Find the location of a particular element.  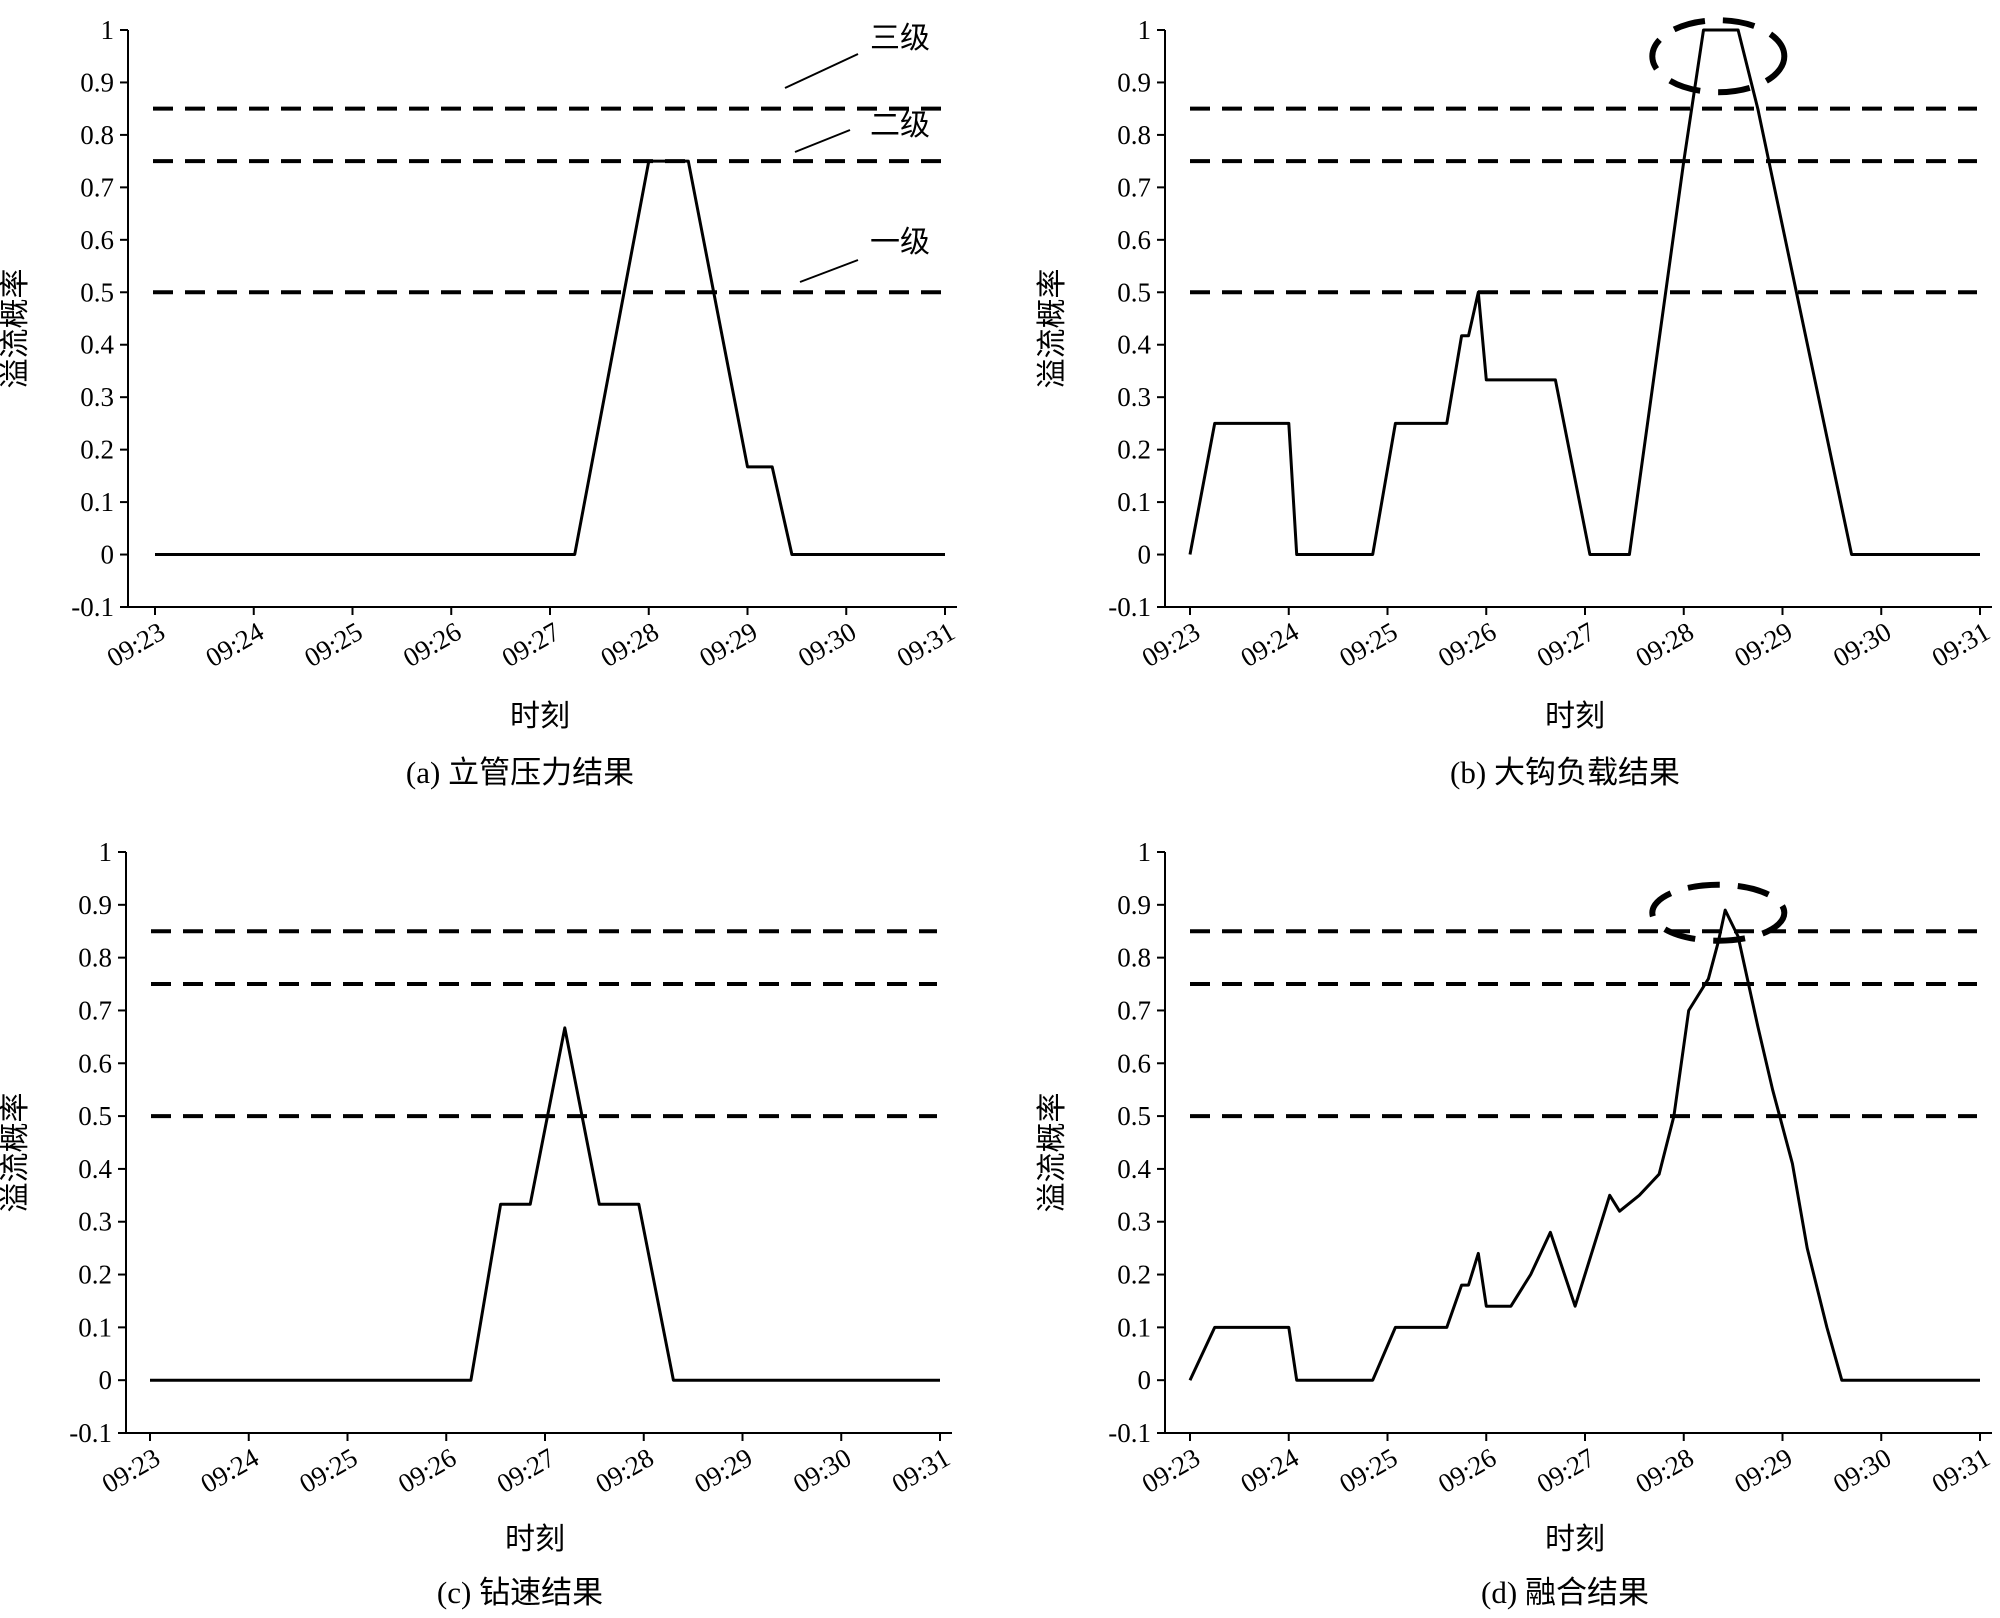

chart-caption: (c) 钻速结果 is located at coordinates (520, 1592).